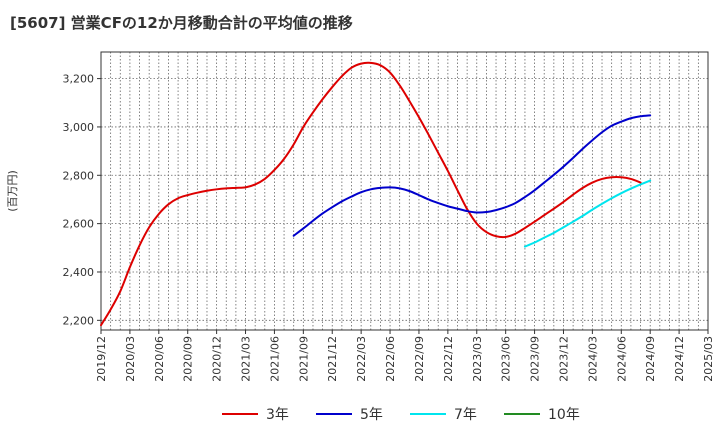 Image resolution: width=720 pixels, height=440 pixels. I want to click on x-tick-label: 2024/06, so click(621, 359).